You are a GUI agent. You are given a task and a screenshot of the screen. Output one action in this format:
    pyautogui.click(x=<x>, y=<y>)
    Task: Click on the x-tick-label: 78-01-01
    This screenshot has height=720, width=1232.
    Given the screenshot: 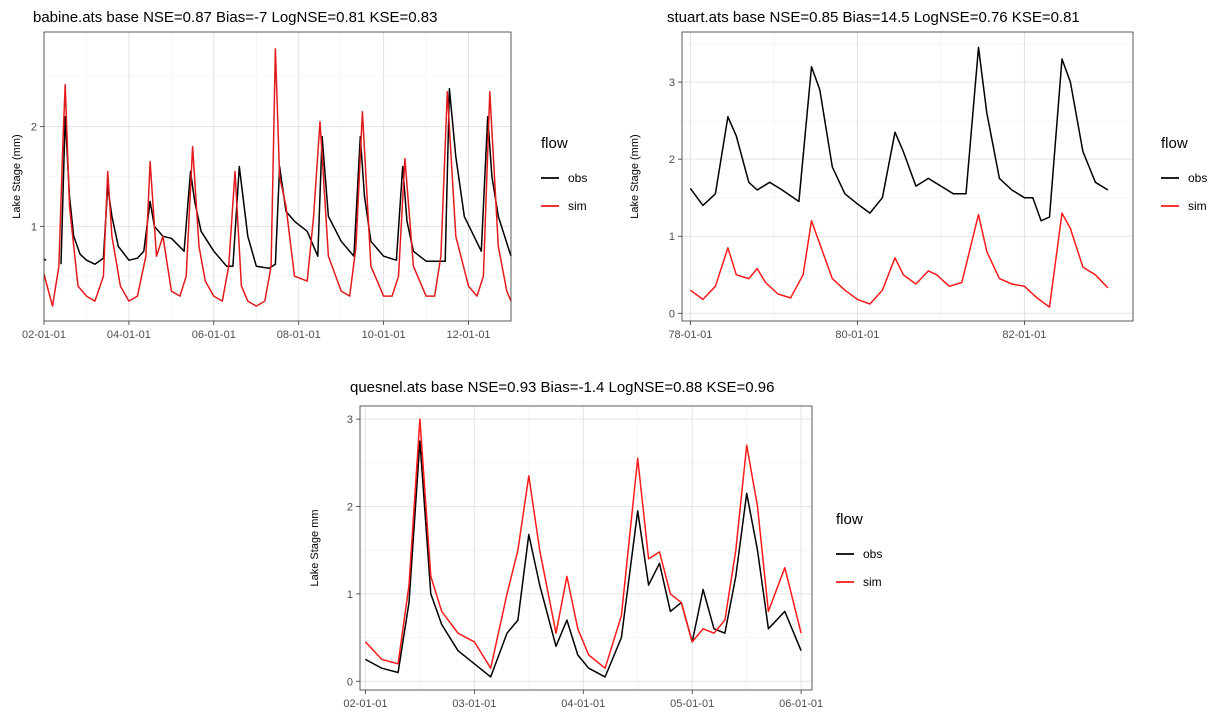 What is the action you would take?
    pyautogui.click(x=690, y=335)
    